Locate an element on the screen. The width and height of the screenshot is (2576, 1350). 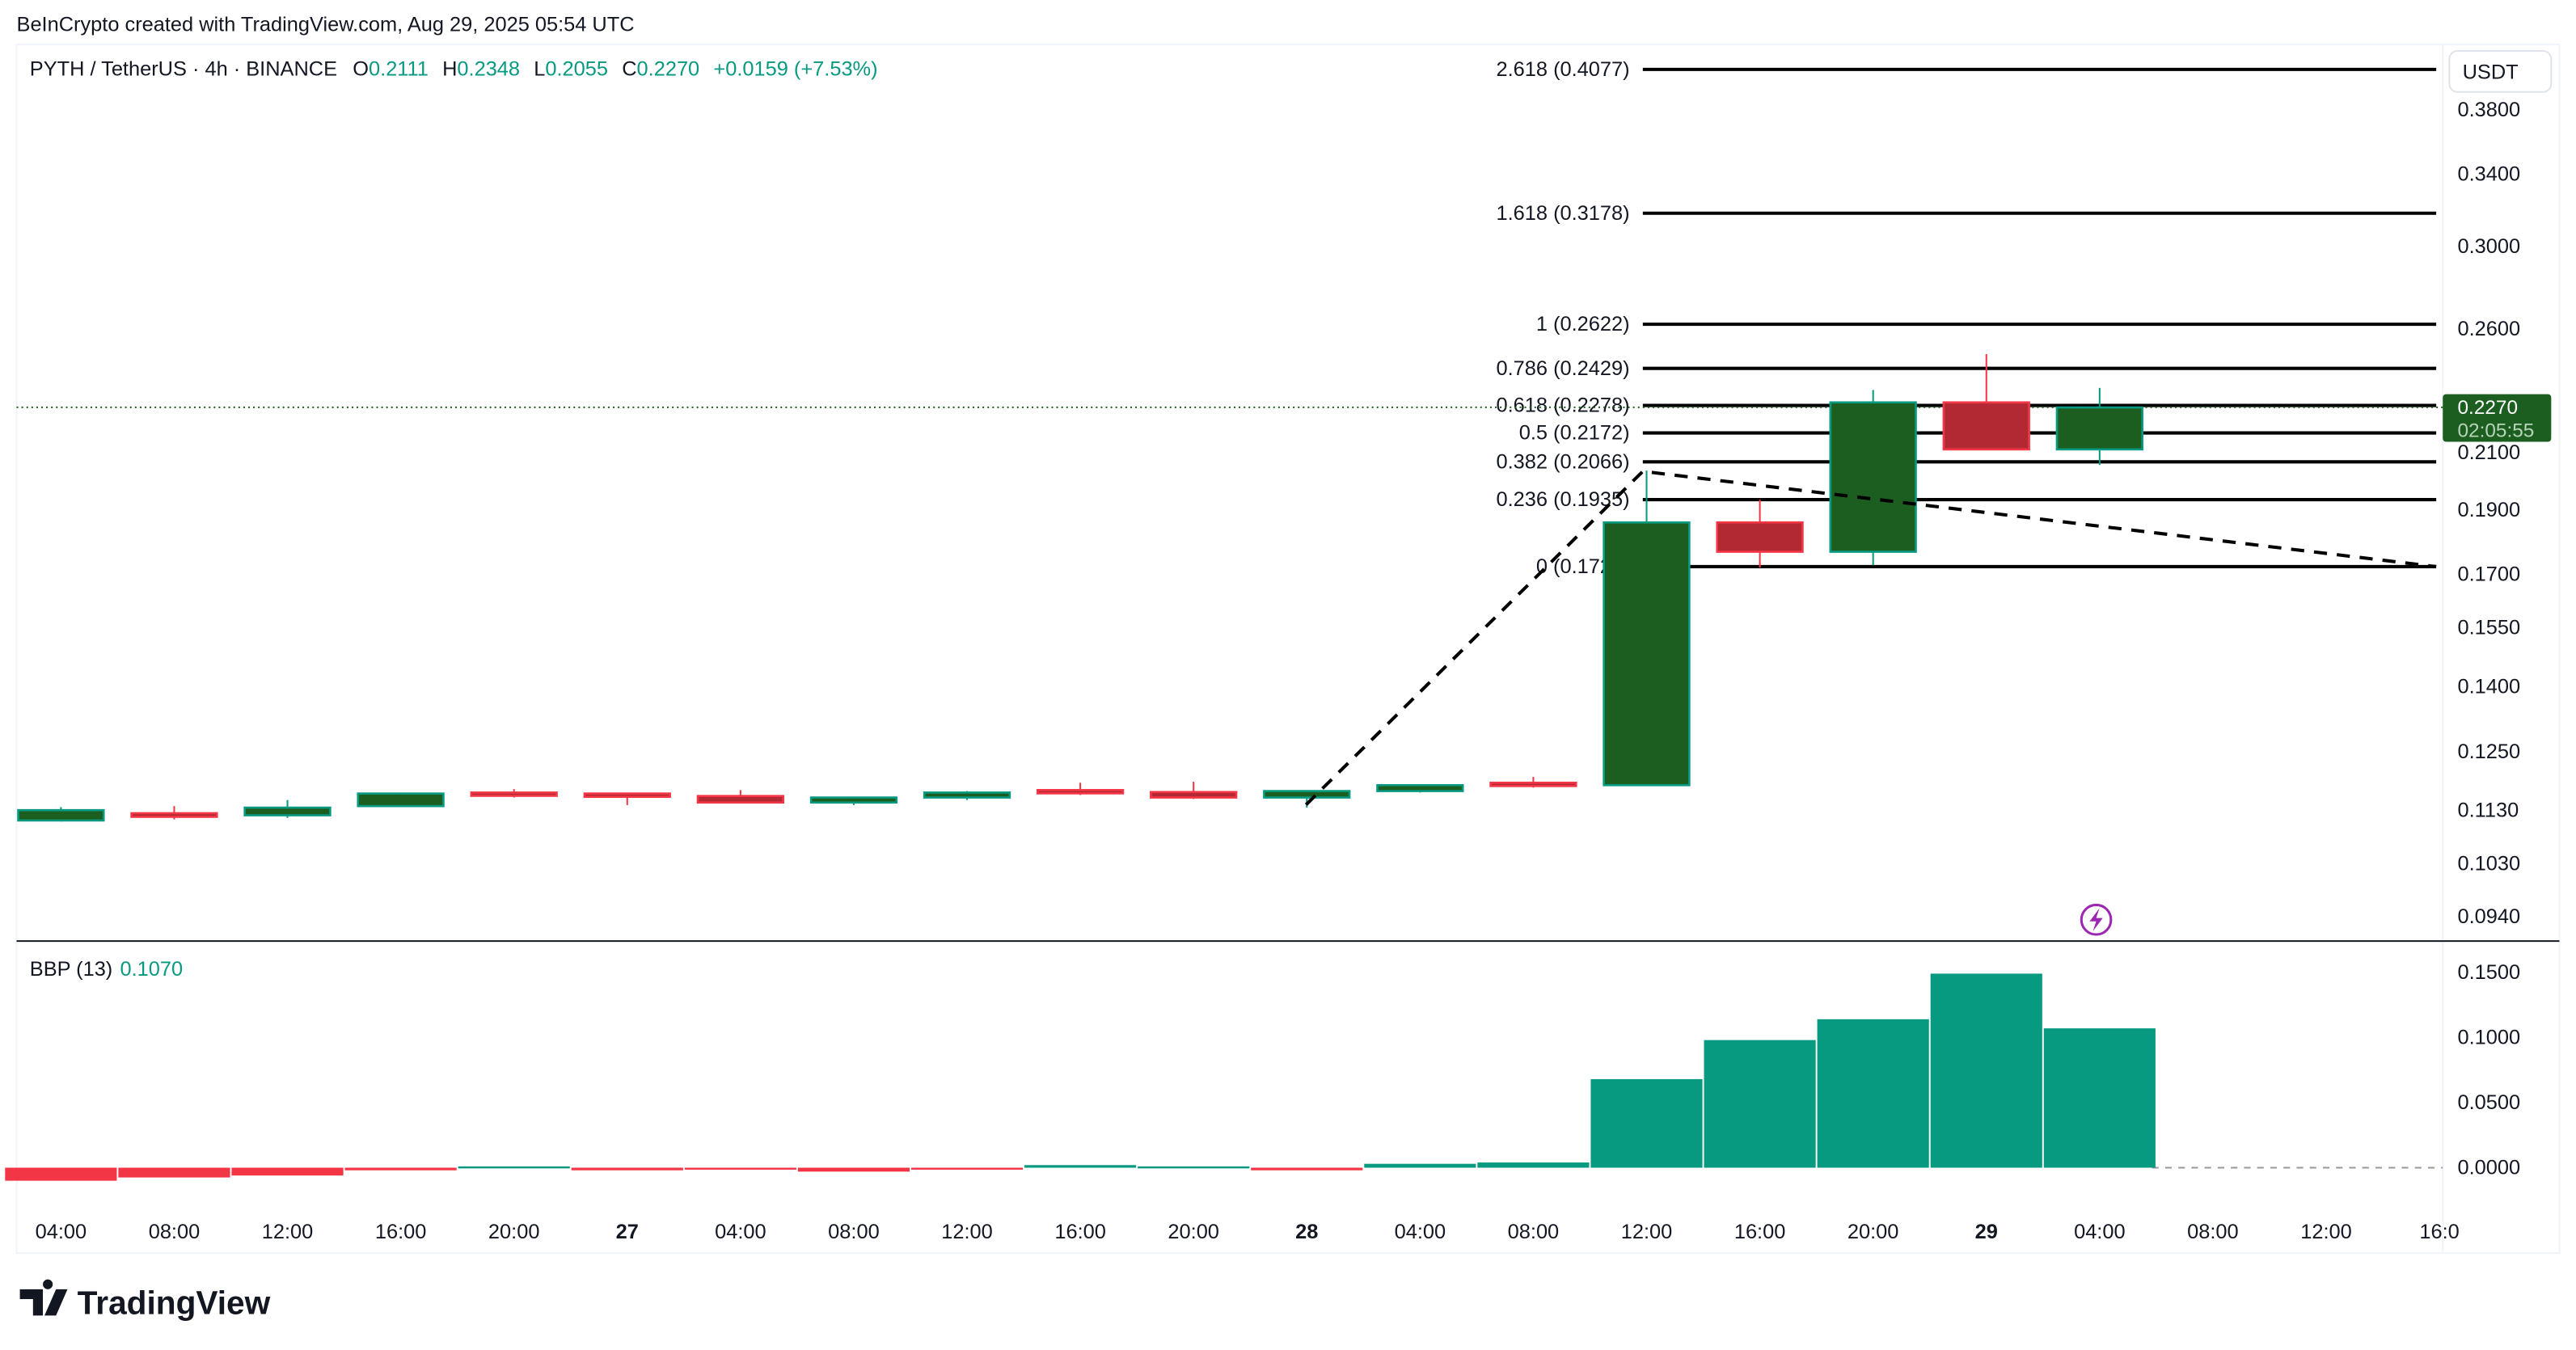
tradingview-logo-icon is located at coordinates (43, 1297).